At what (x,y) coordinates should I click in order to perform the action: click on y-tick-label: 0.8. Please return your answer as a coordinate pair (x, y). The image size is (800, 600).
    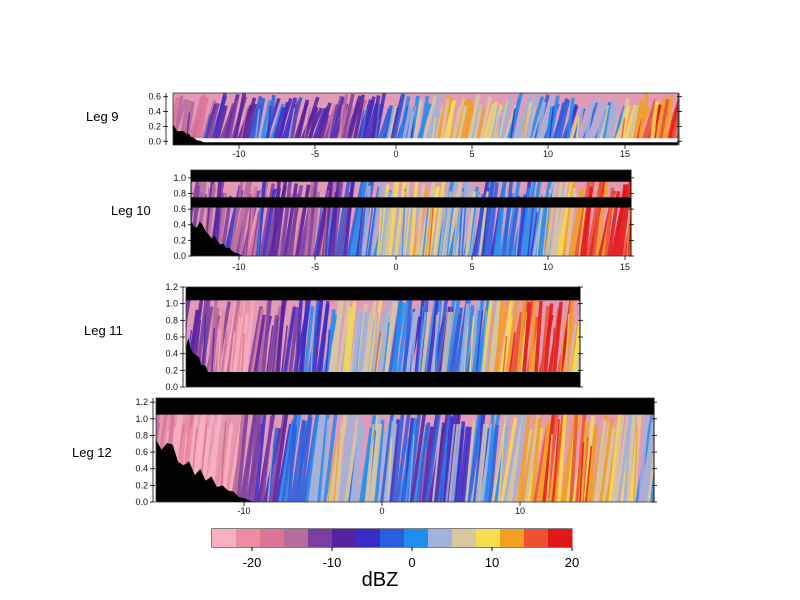
    Looking at the image, I should click on (141, 435).